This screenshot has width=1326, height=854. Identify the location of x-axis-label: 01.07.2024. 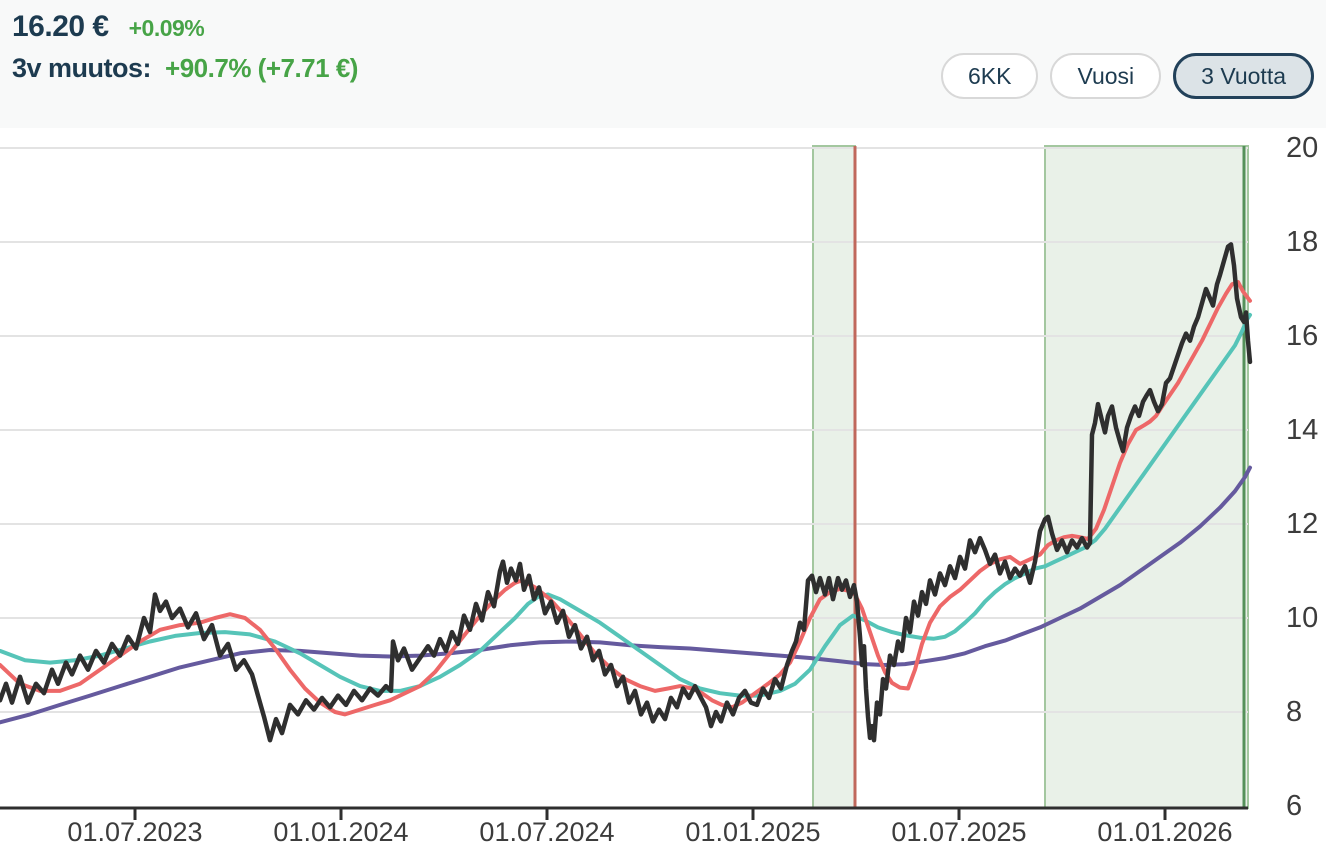
(546, 832).